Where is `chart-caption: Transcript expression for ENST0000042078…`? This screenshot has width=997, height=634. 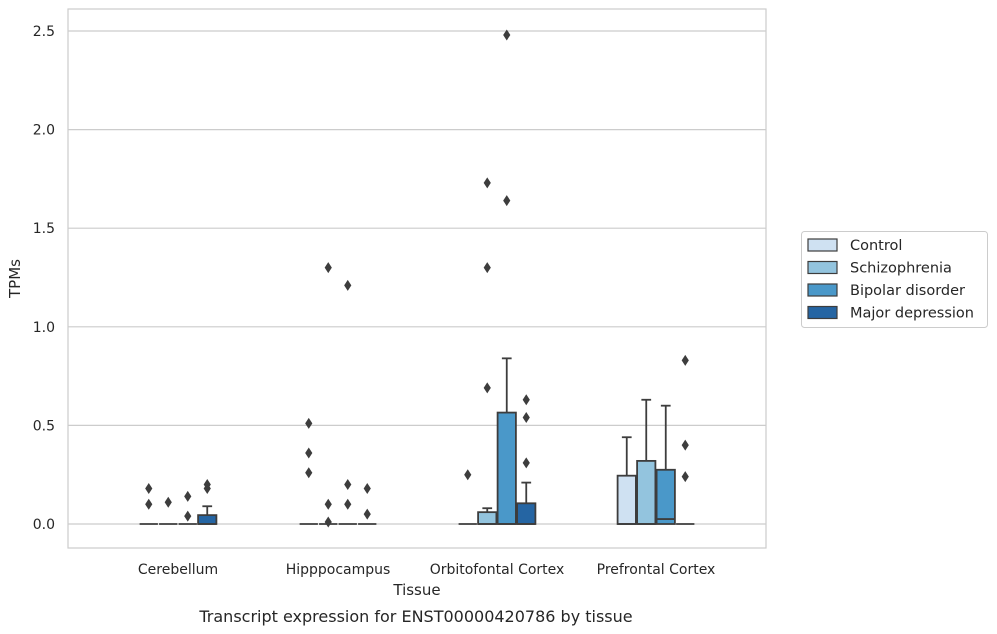
chart-caption: Transcript expression for ENST0000042078… is located at coordinates (415, 616).